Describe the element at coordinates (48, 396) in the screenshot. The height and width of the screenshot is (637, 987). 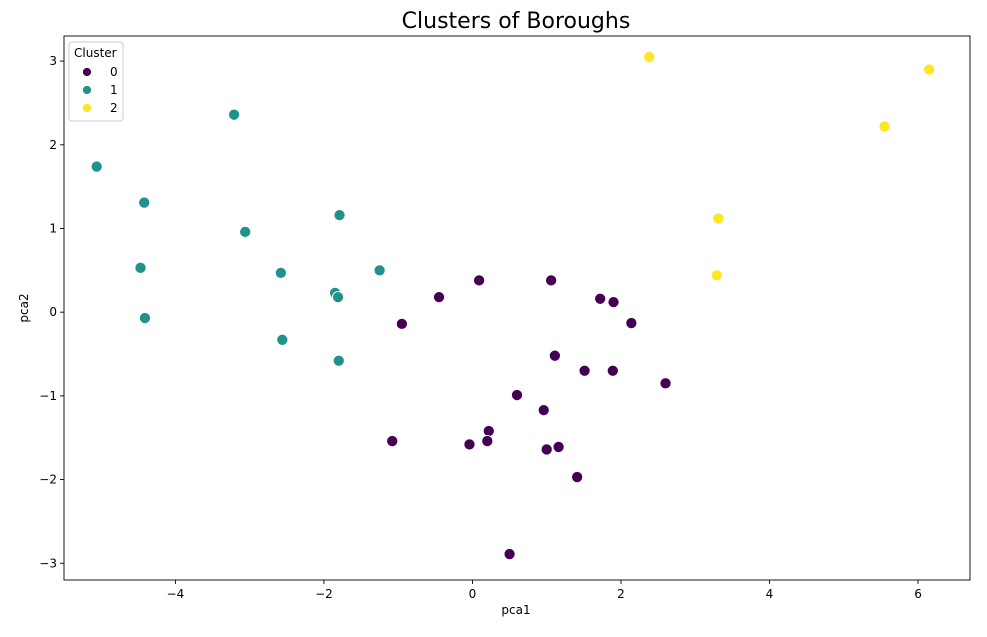
I see `y-tick-label: −1` at that location.